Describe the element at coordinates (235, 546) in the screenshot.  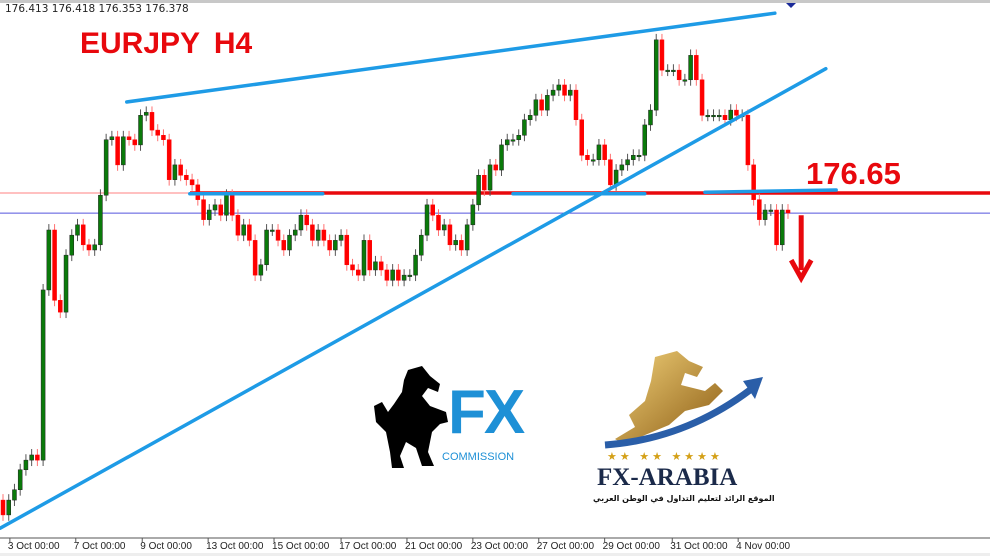
I see `x-tick-label: 13 Oct 00:00` at that location.